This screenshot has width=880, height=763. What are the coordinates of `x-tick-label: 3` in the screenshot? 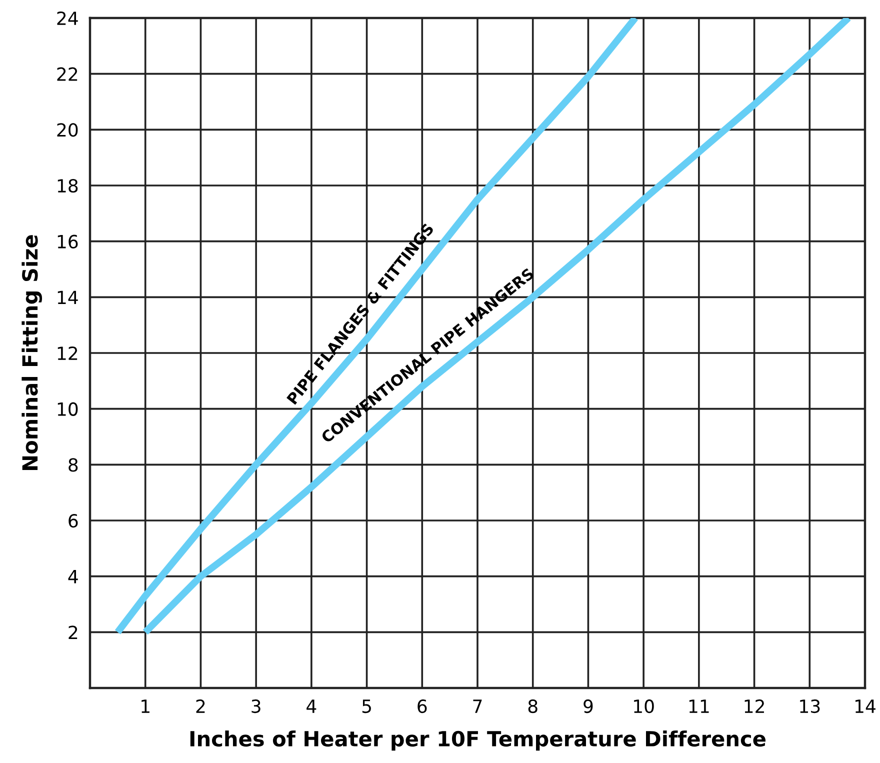 It's located at (256, 706).